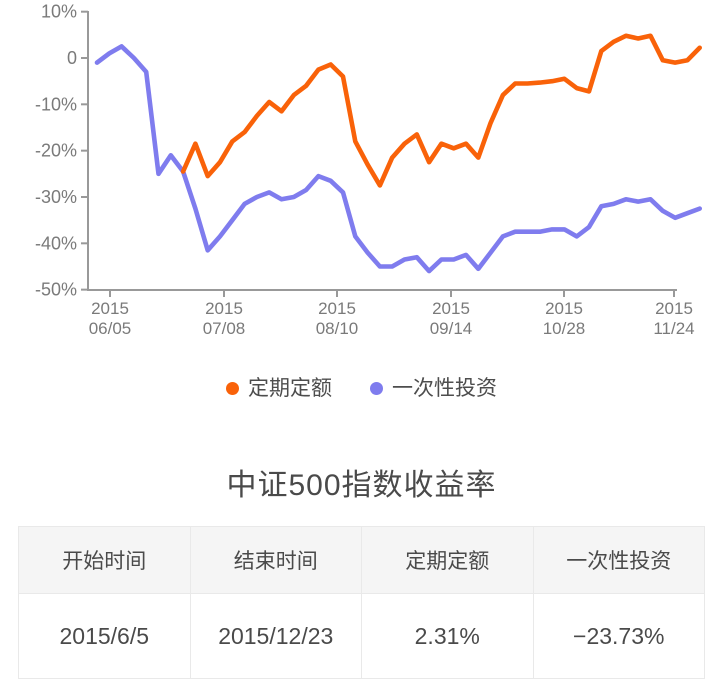 The width and height of the screenshot is (723, 679). I want to click on table-cell-start-date: 2015/6/5, so click(104, 636).